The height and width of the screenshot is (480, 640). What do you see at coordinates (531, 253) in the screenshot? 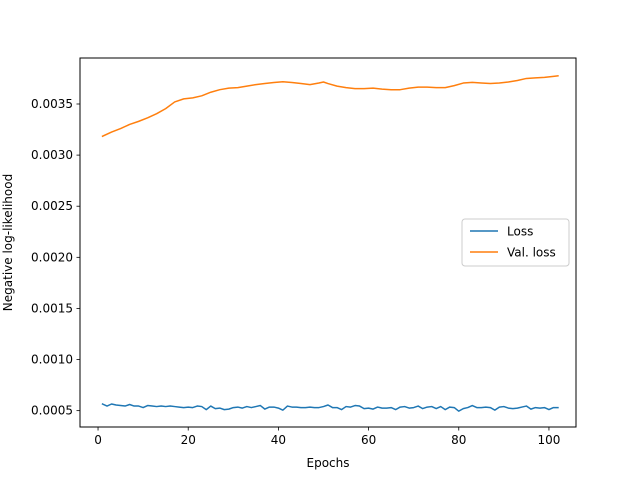
I see `legend-label: Val. loss` at bounding box center [531, 253].